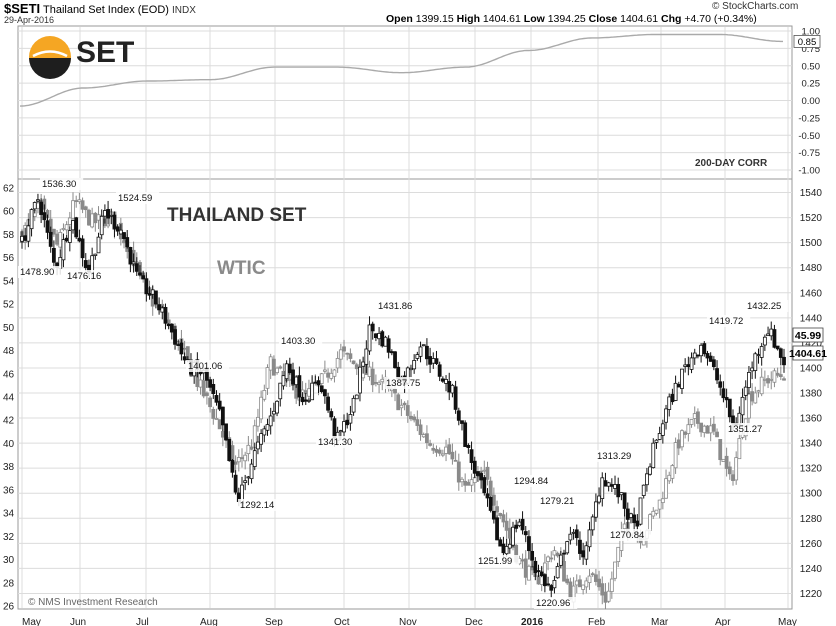  What do you see at coordinates (301, 341) in the screenshot?
I see `annotation-label: 1403.30` at bounding box center [301, 341].